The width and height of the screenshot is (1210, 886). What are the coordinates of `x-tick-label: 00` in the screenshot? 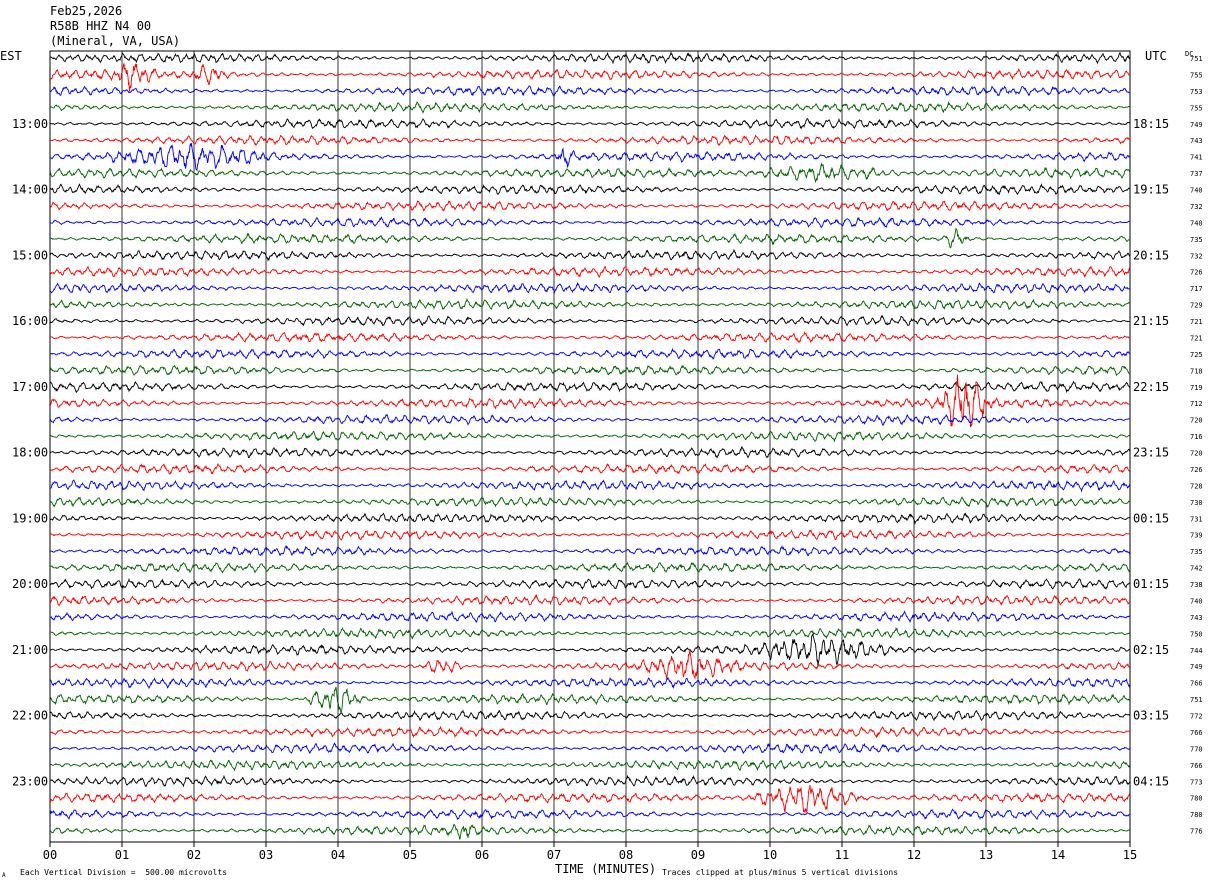 It's located at (50, 855).